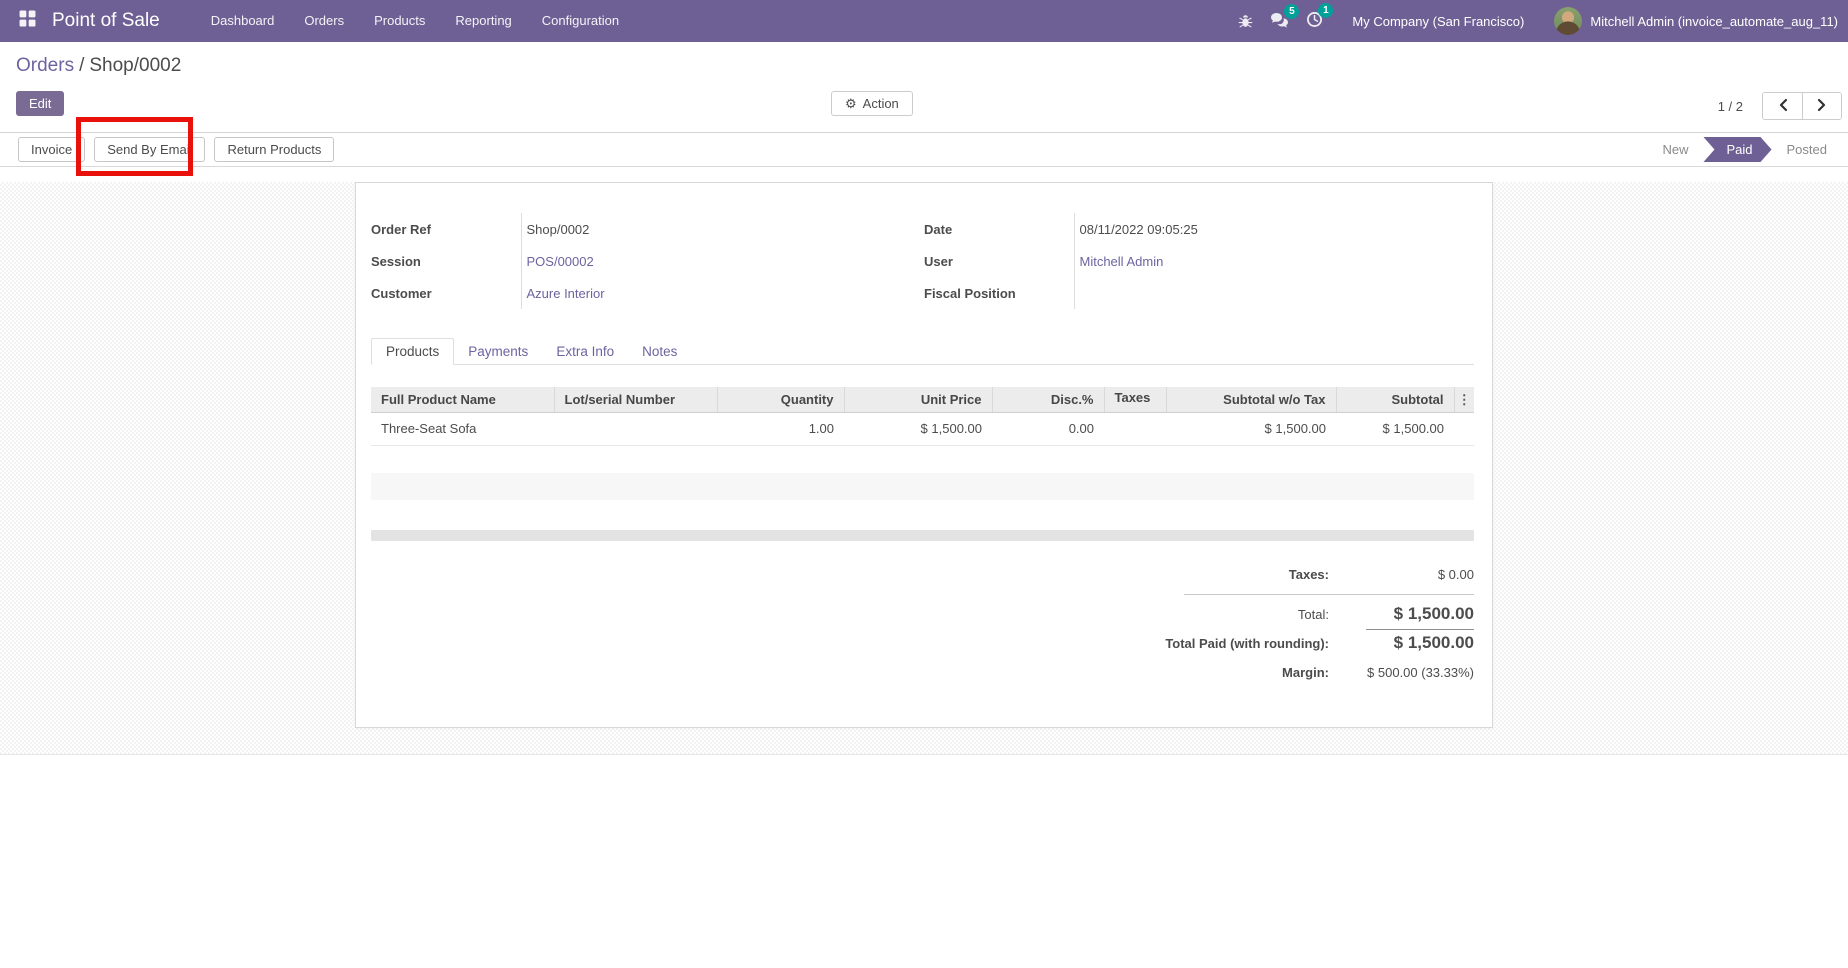 This screenshot has height=968, width=1848. What do you see at coordinates (1048, 400) in the screenshot?
I see `col-disc: Disc.%` at bounding box center [1048, 400].